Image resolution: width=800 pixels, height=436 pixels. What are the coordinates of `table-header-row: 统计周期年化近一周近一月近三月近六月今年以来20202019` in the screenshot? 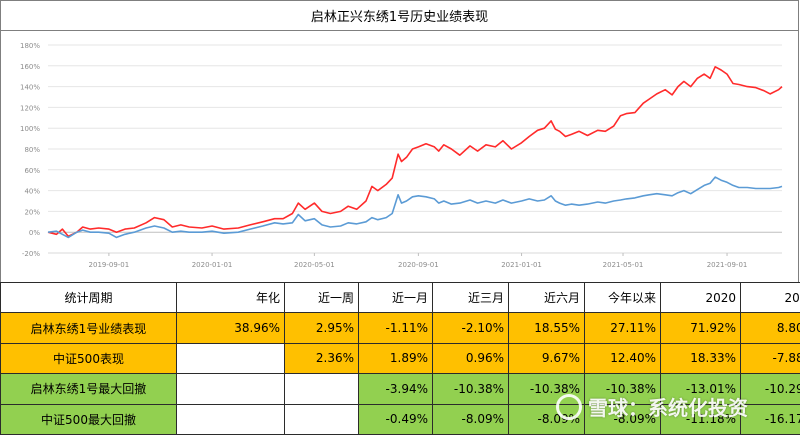 It's located at (400, 297).